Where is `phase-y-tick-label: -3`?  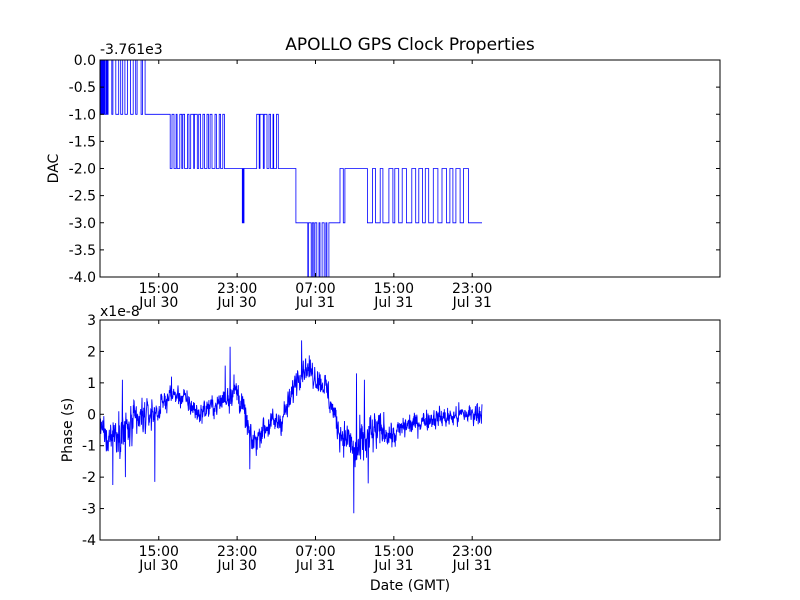 phase-y-tick-label: -3 is located at coordinates (89, 510).